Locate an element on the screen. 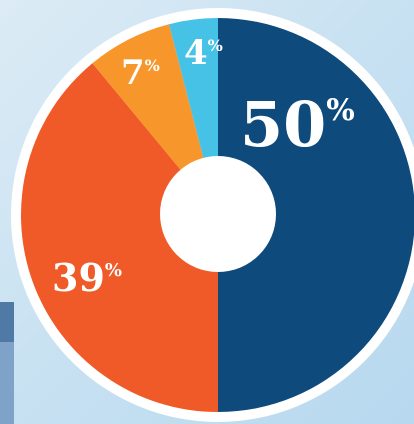 The height and width of the screenshot is (424, 414). slice-label-1: 39% is located at coordinates (87, 277).